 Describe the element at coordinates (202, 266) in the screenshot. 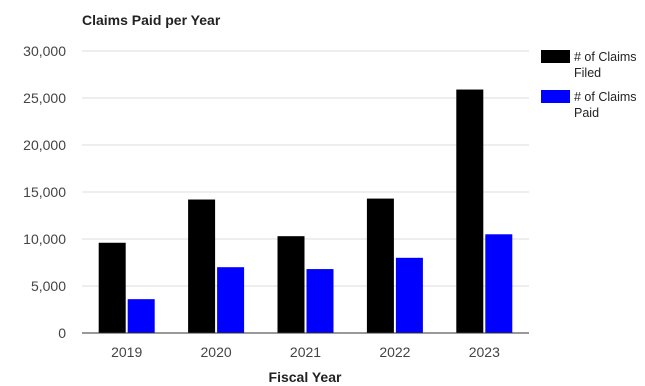

I see `bar-filed-2020` at that location.